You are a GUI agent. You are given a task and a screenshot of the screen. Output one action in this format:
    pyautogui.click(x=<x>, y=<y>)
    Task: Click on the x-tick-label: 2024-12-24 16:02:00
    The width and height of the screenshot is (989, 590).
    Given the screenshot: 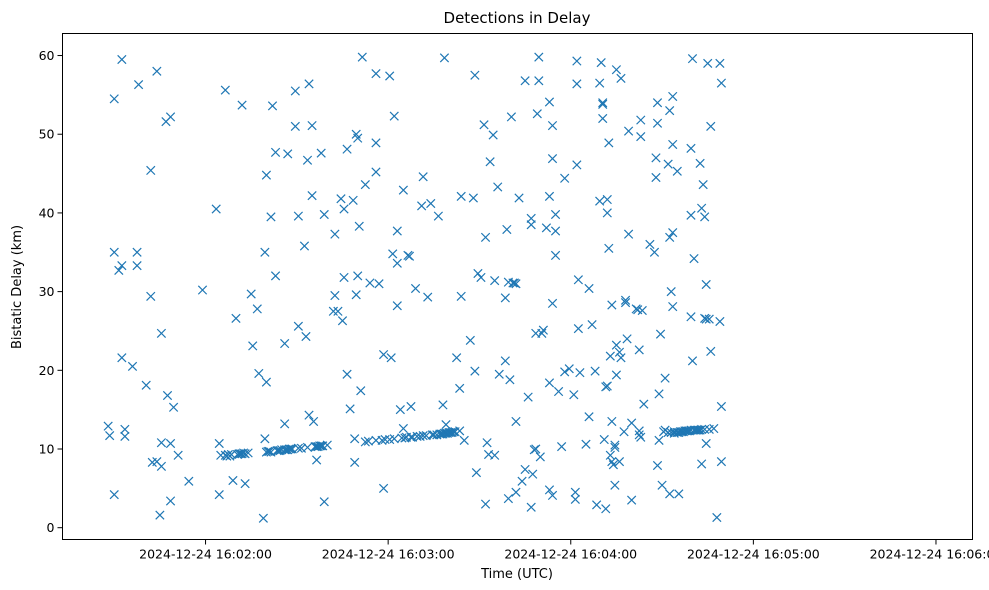 What is the action you would take?
    pyautogui.click(x=205, y=554)
    